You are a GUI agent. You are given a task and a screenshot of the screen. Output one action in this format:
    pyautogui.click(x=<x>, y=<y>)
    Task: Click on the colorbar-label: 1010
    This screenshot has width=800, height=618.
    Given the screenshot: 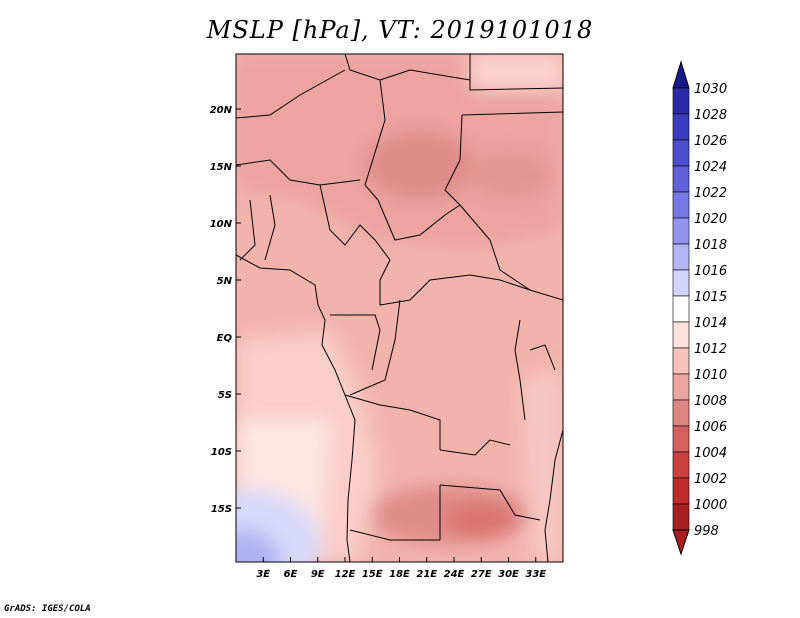 What is the action you would take?
    pyautogui.click(x=710, y=375)
    